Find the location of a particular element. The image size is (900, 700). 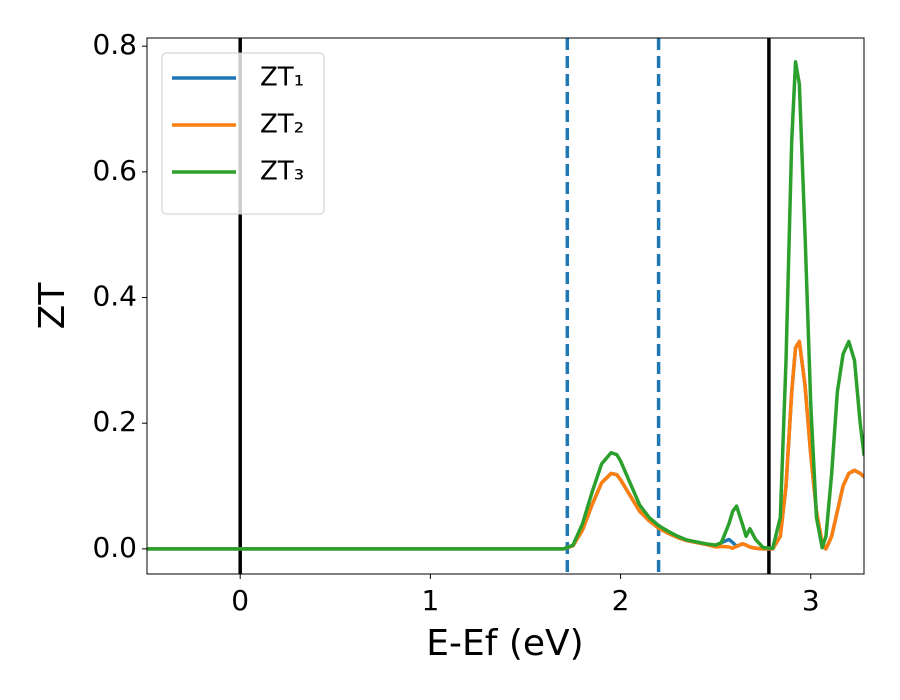

y-tick-label: 0.4 is located at coordinates (114, 296).